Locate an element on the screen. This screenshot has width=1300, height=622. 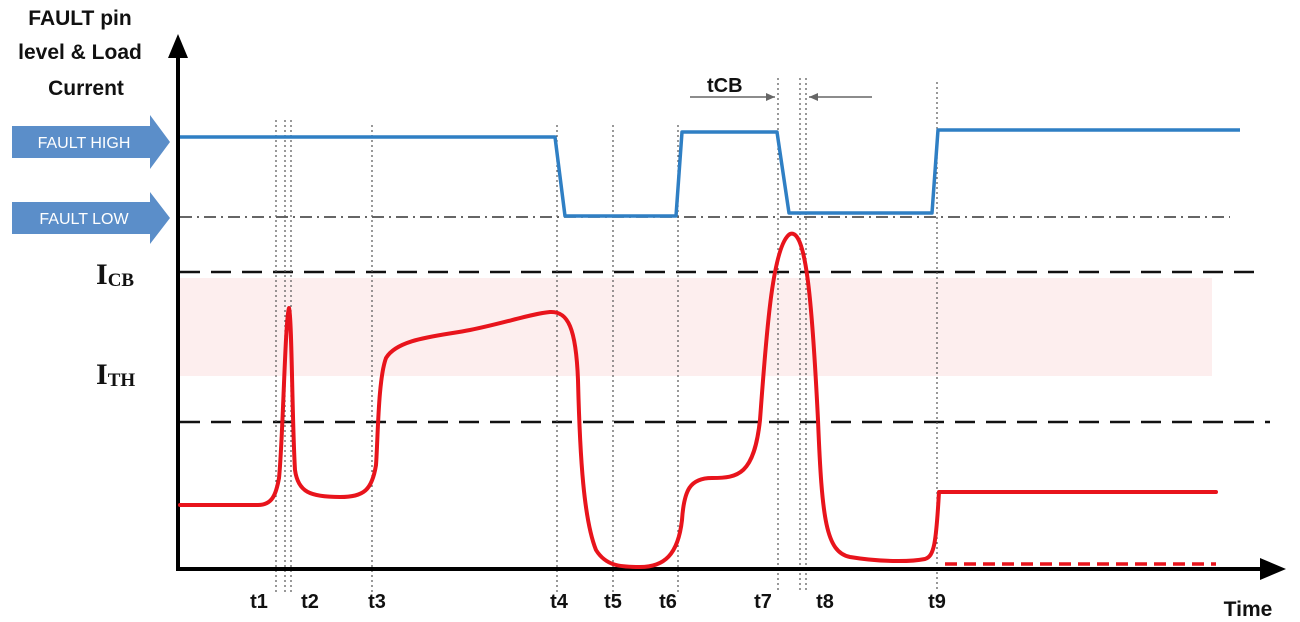
x-axis-title: Time is located at coordinates (1248, 609).